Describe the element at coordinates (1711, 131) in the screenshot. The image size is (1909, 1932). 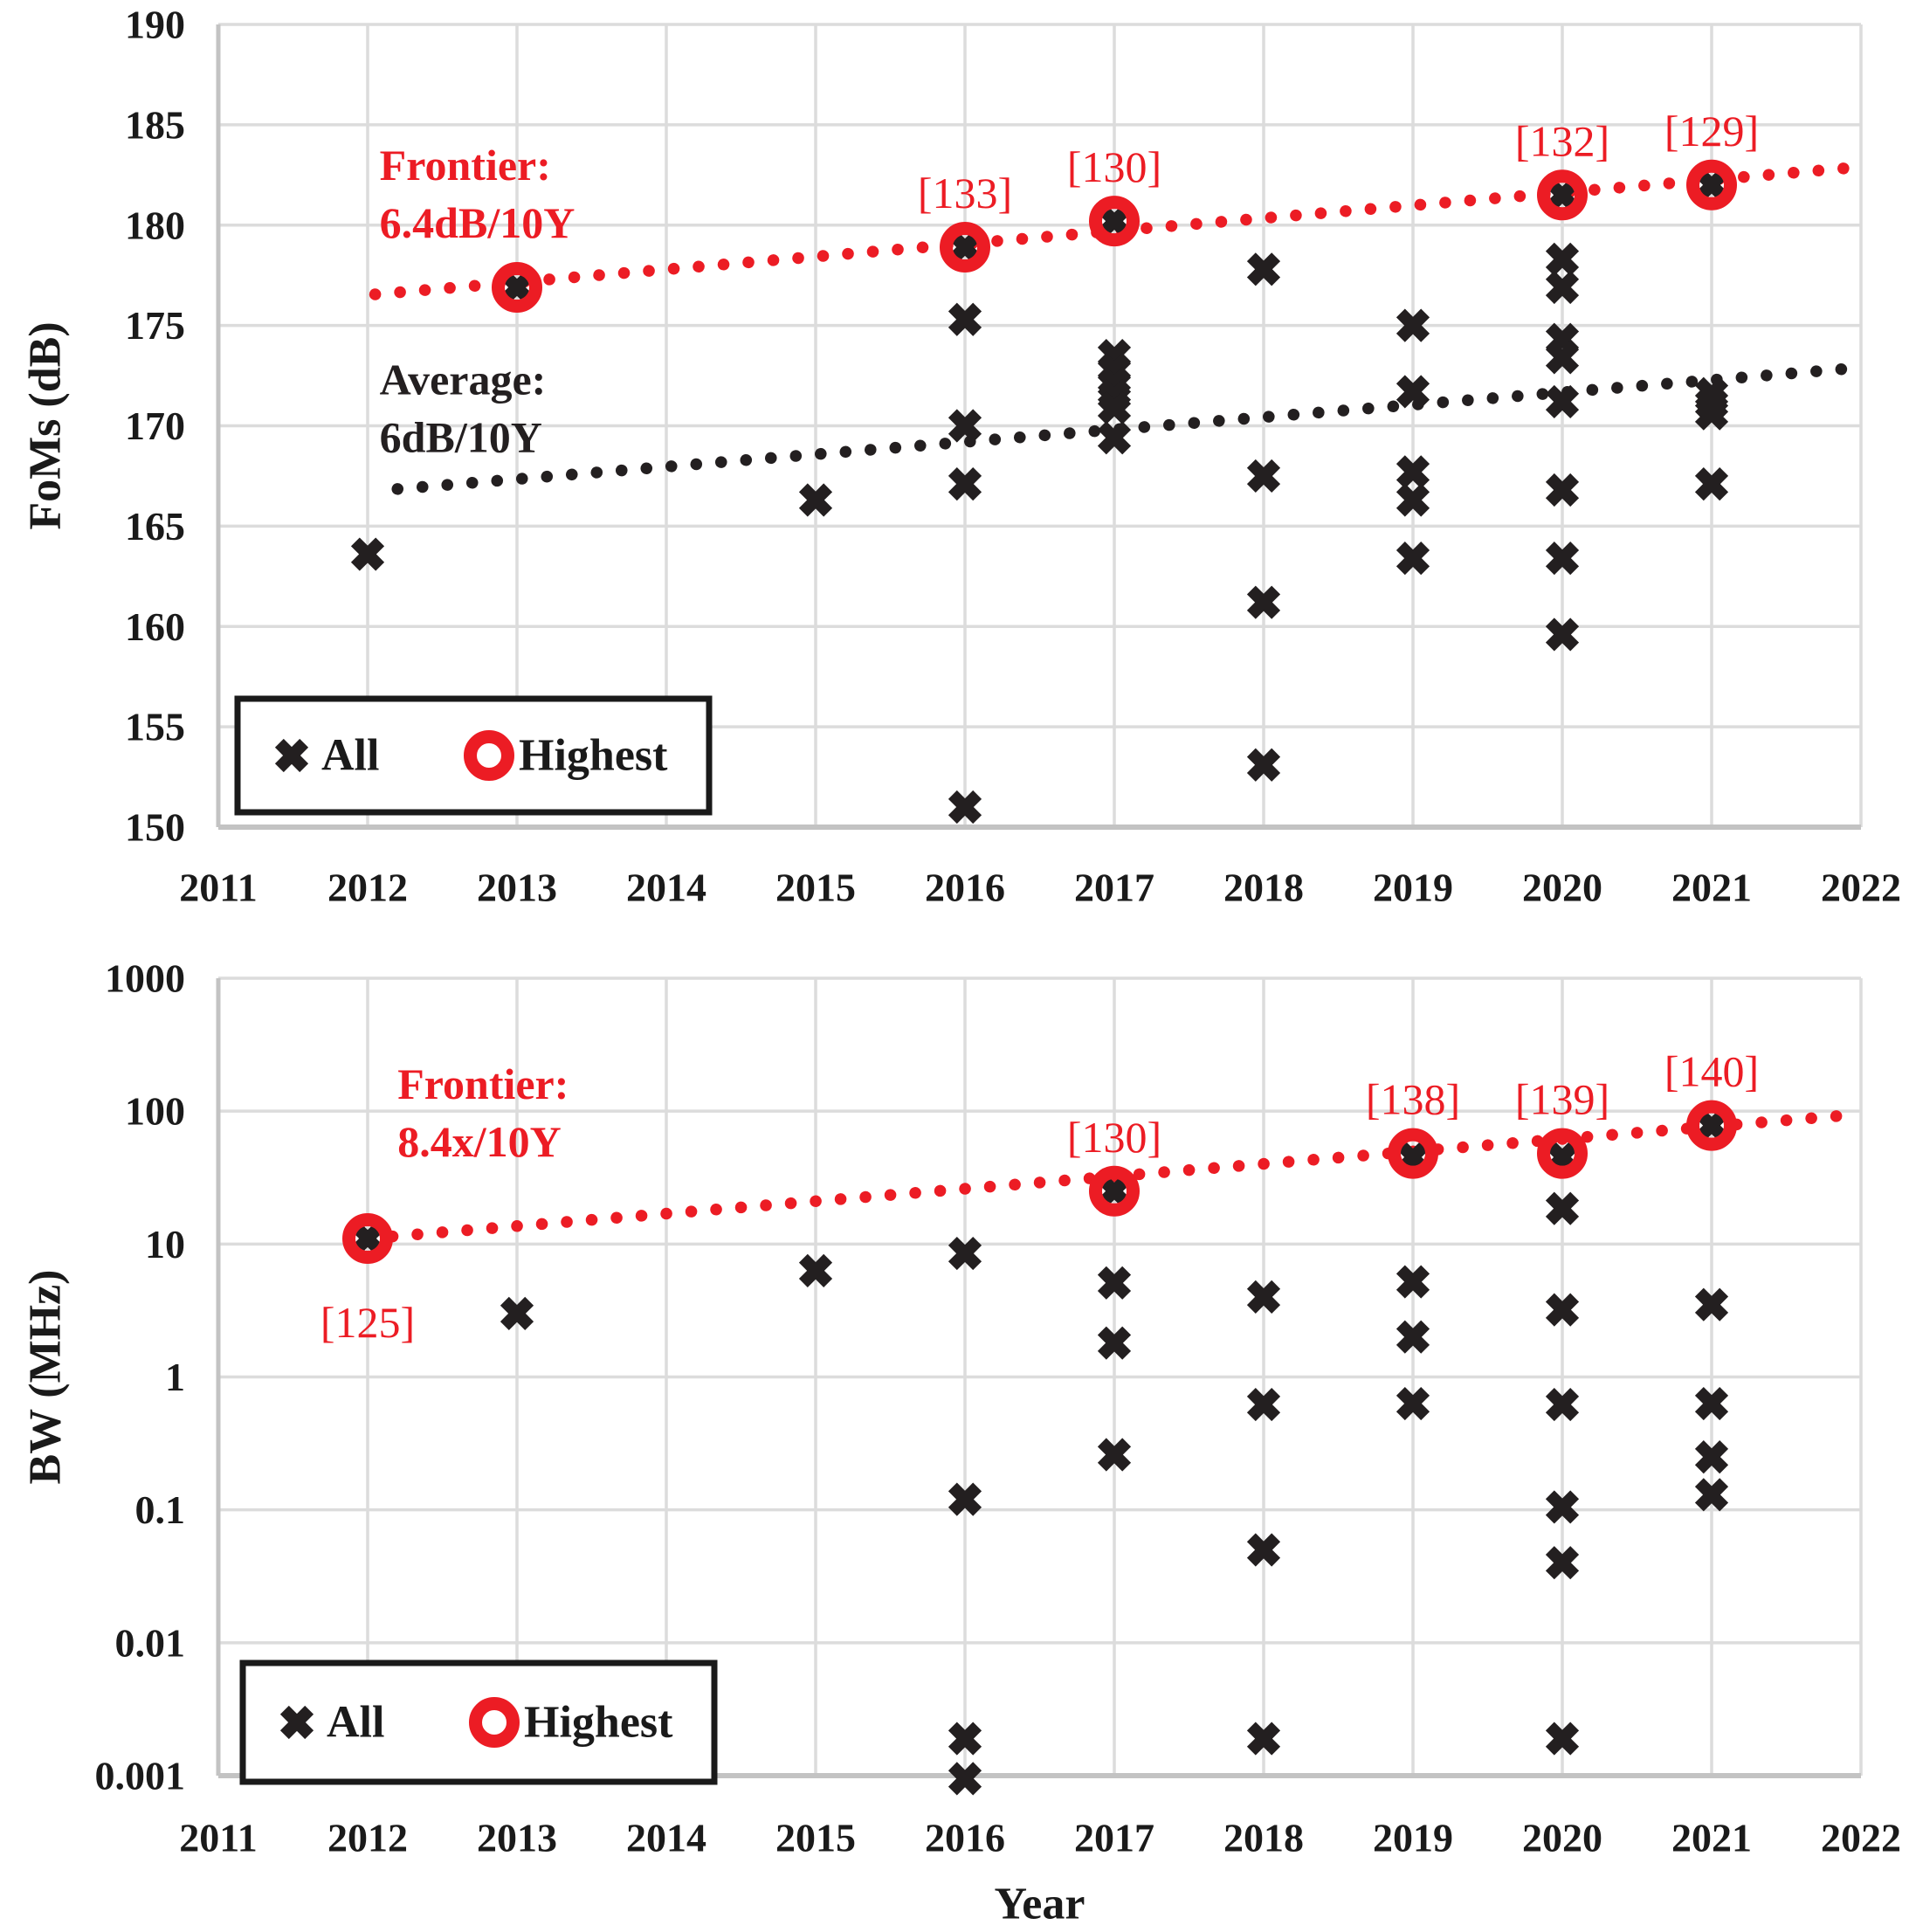
I see `citation-label: [129]` at that location.